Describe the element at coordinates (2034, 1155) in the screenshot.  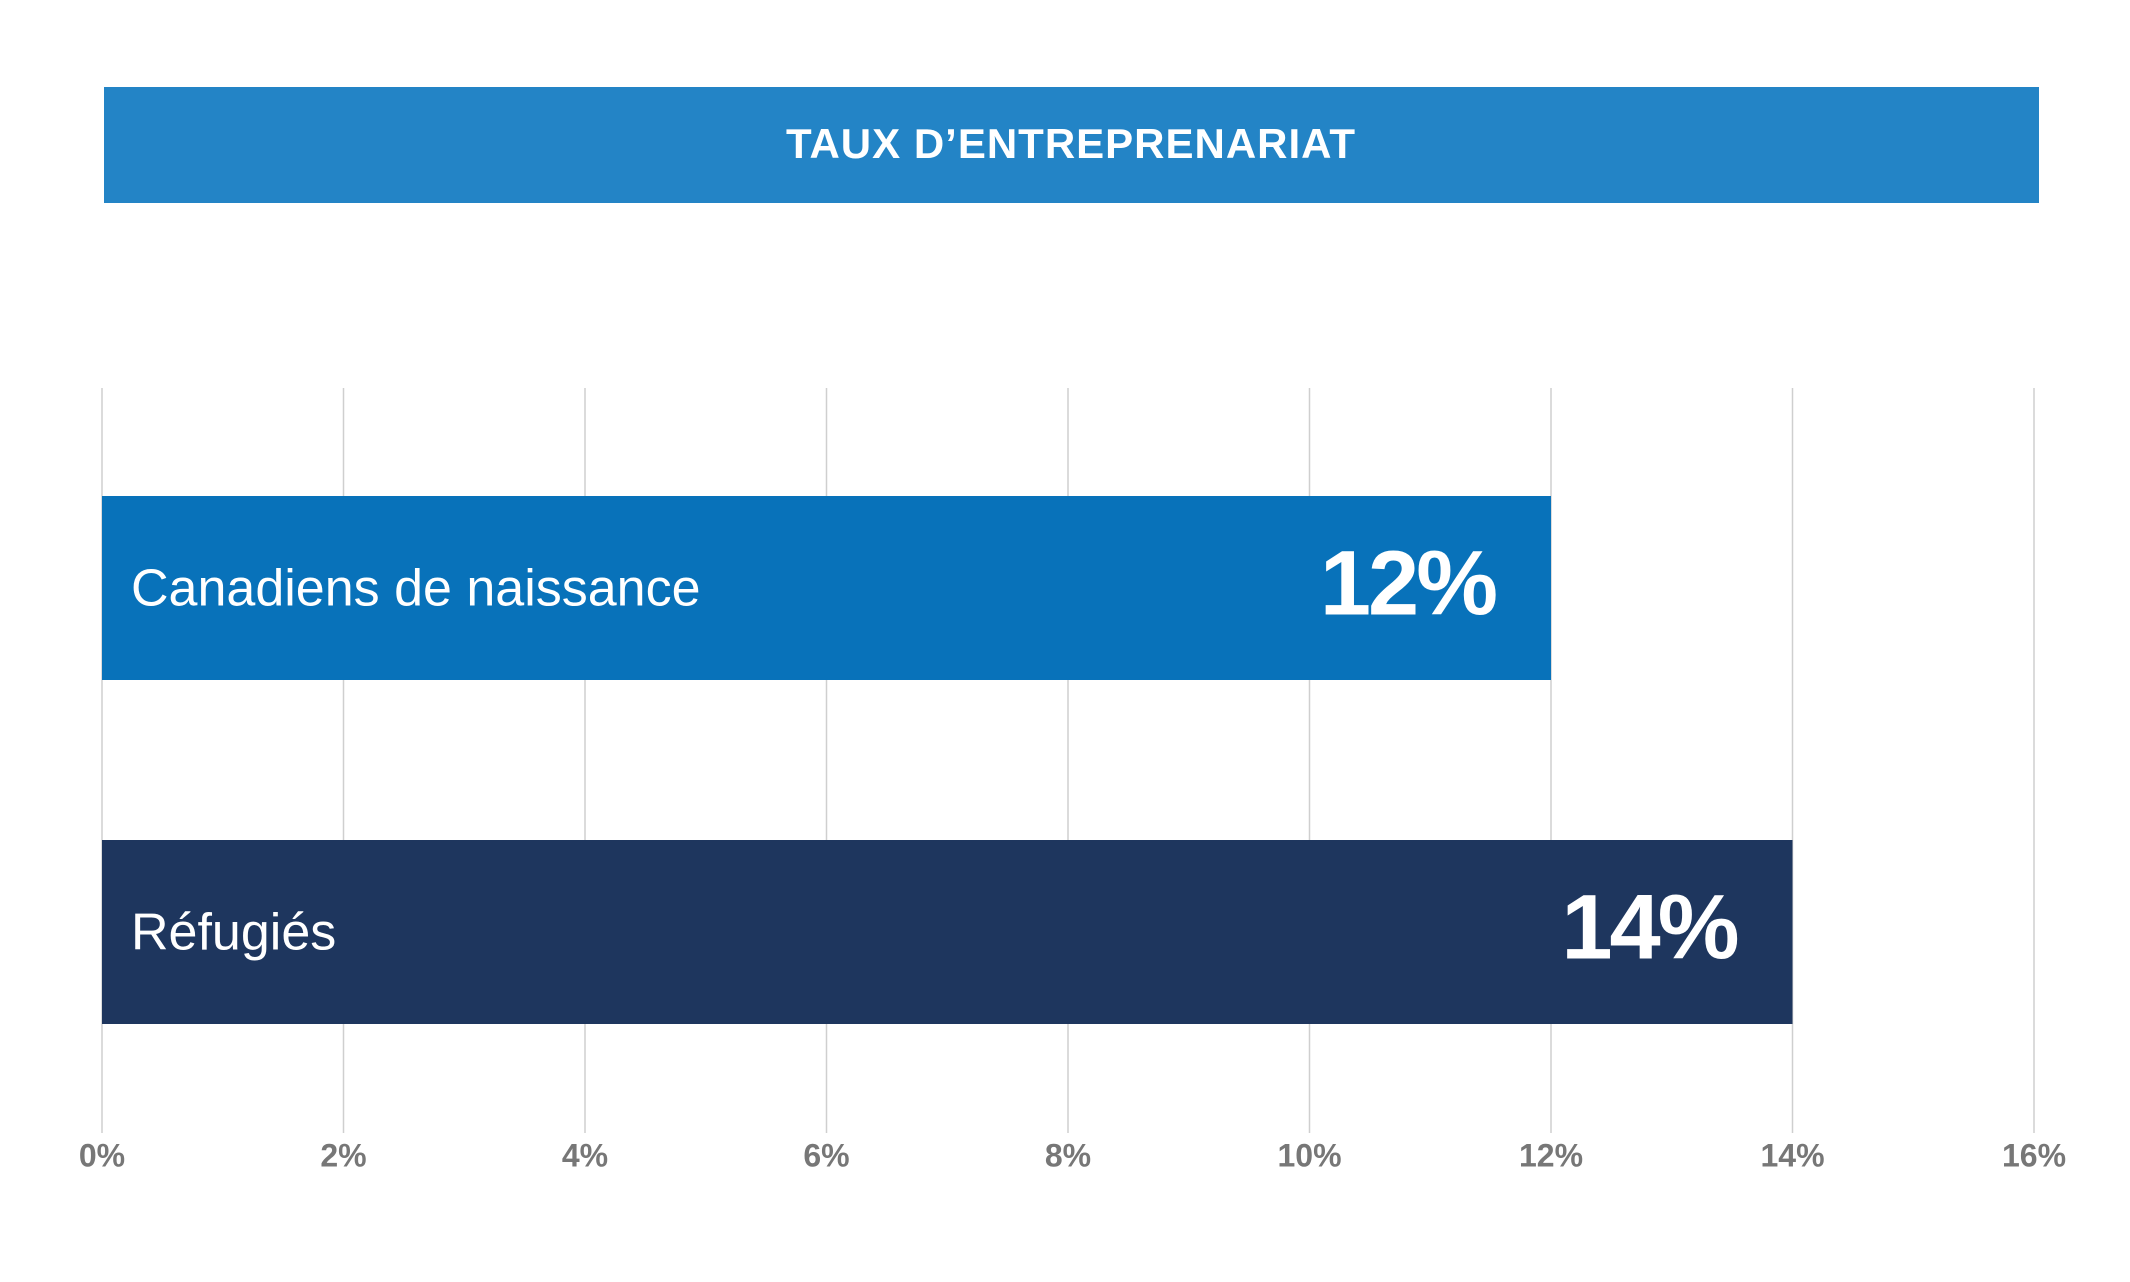
I see `x-tick-label: 16%` at that location.